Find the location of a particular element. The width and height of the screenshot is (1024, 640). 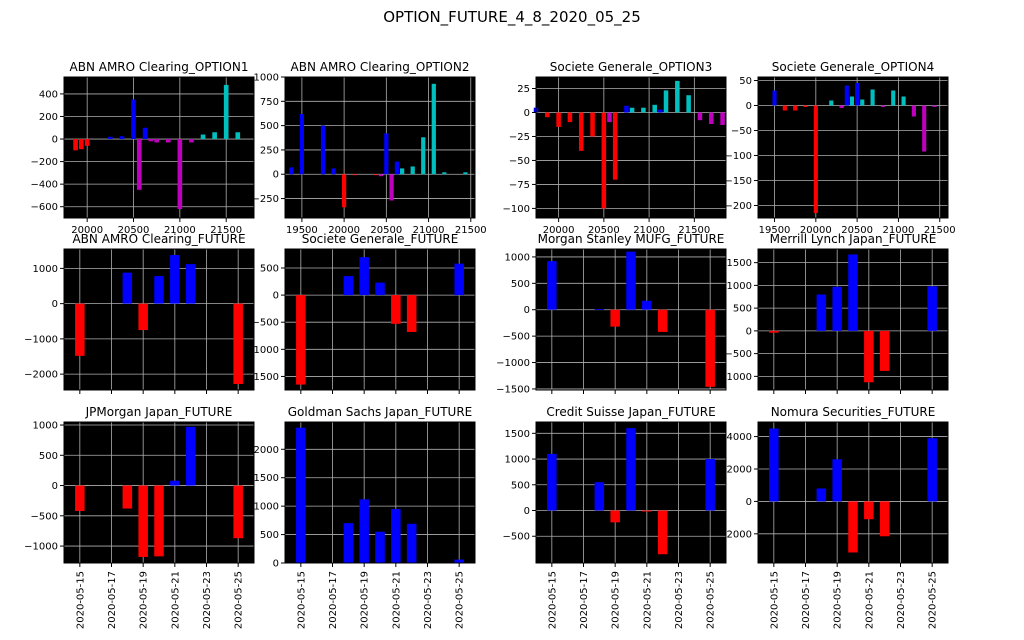

subplot-title: Societe Generale_OPTION3 is located at coordinates (631, 67).